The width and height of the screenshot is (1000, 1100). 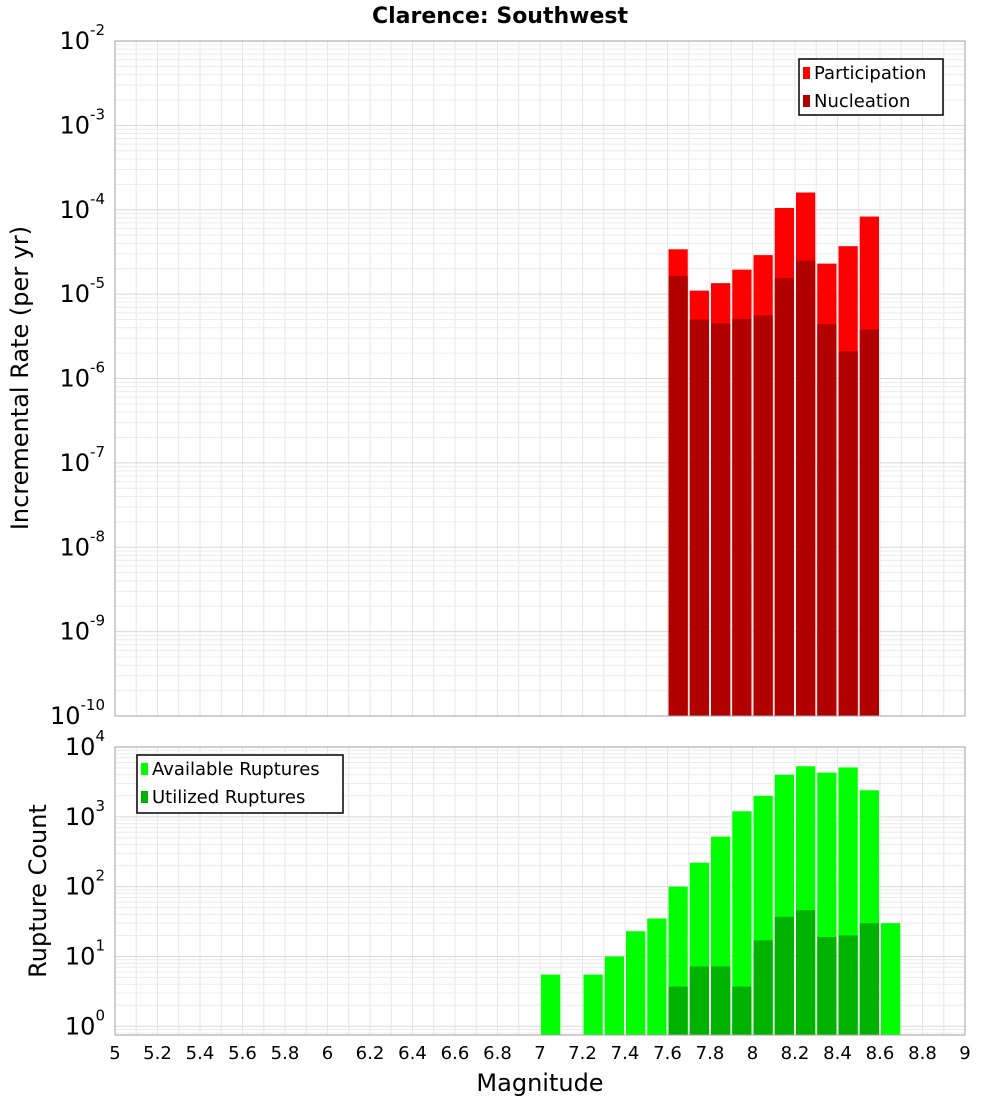 I want to click on x-tick-label: 8.8, so click(x=922, y=1053).